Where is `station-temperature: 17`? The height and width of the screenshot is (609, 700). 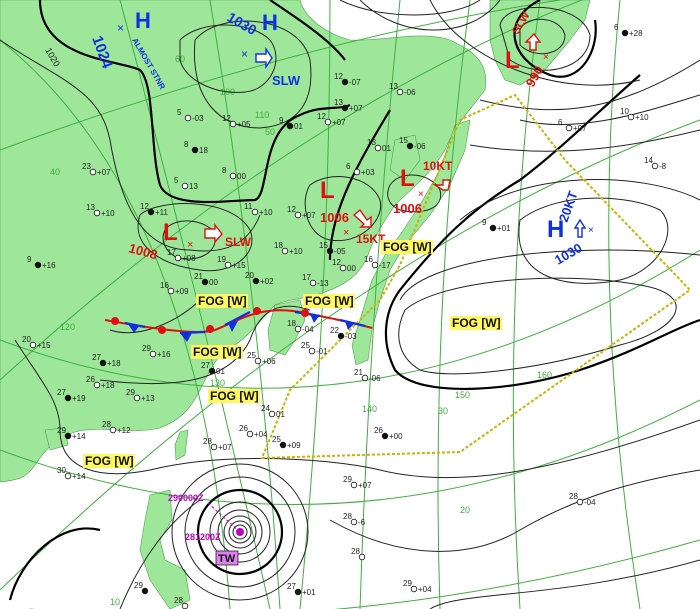 station-temperature: 17 is located at coordinates (306, 277).